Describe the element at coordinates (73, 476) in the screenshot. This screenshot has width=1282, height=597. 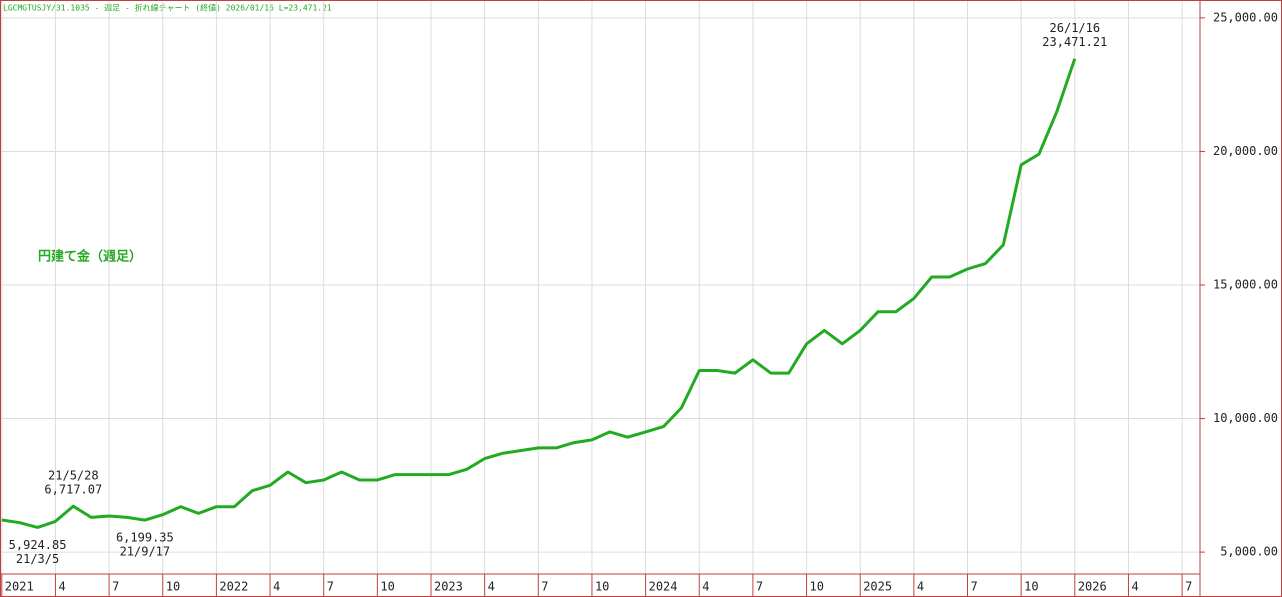
I see `annotation-date: 21/5/28` at that location.